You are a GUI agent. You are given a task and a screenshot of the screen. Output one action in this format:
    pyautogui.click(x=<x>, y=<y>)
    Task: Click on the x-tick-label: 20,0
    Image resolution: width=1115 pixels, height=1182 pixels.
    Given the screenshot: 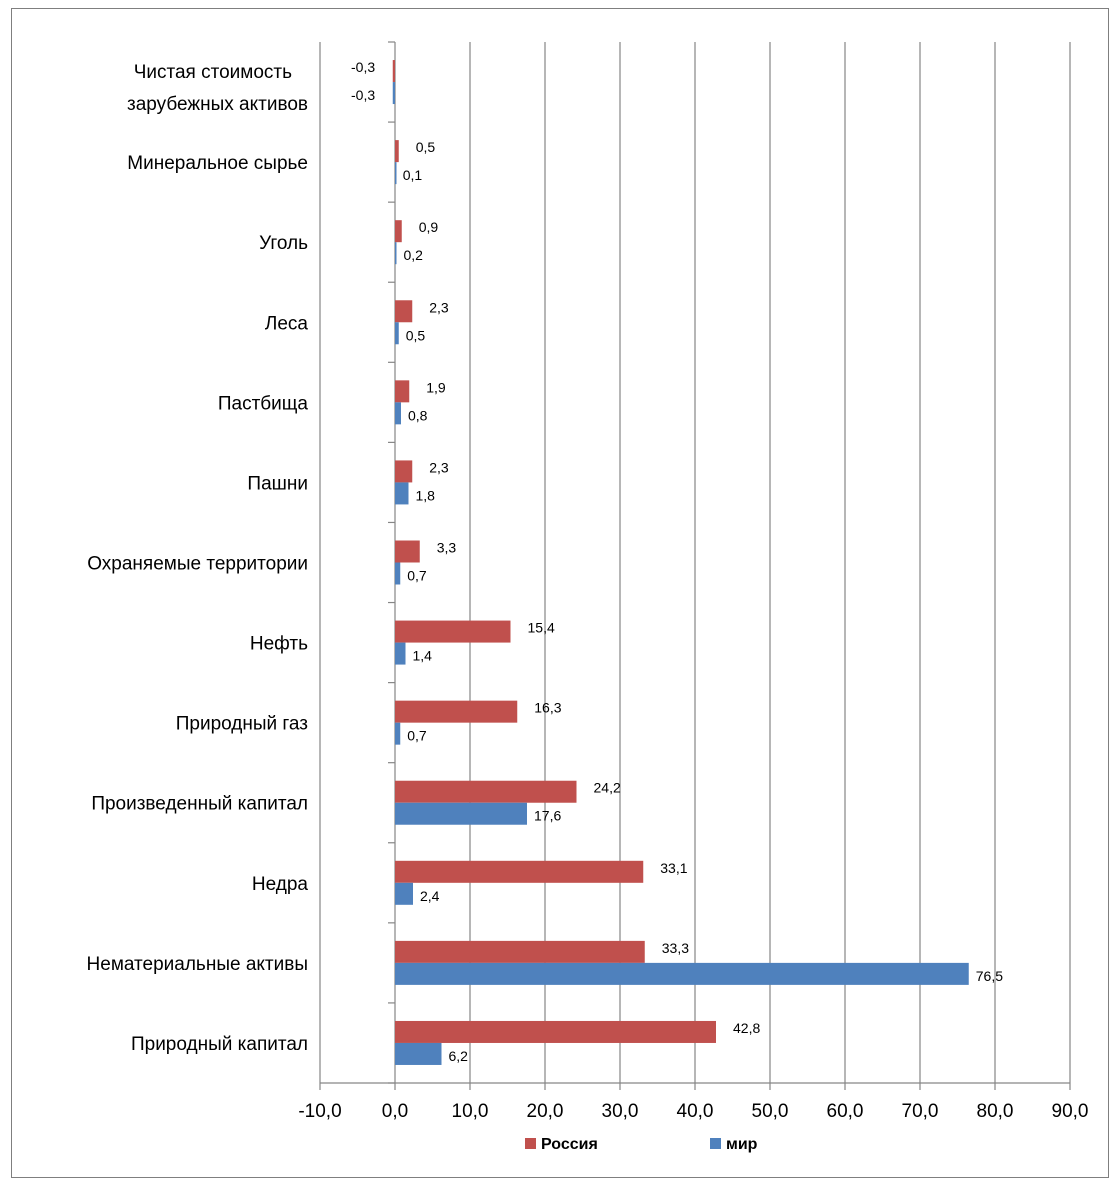 What is the action you would take?
    pyautogui.click(x=545, y=1111)
    